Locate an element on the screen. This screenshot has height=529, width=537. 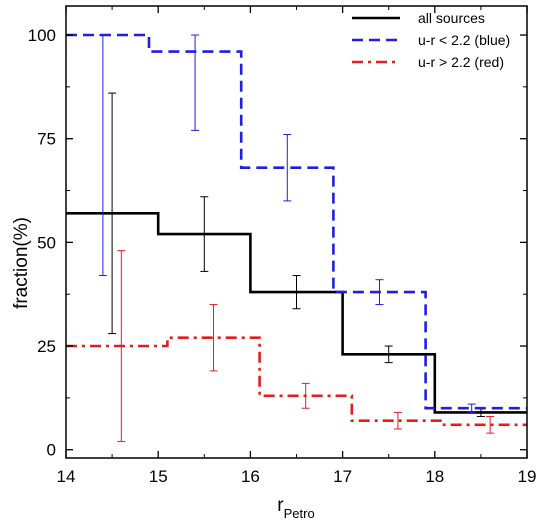
x-tick-label: 17 is located at coordinates (342, 476).